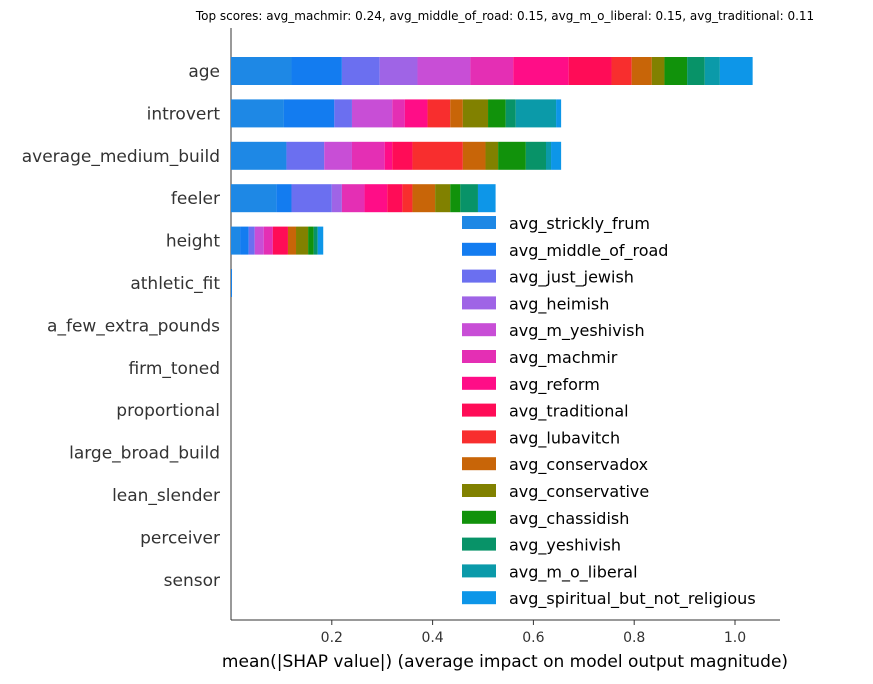 This screenshot has width=873, height=684. I want to click on category-label: athletic_fit, so click(175, 284).